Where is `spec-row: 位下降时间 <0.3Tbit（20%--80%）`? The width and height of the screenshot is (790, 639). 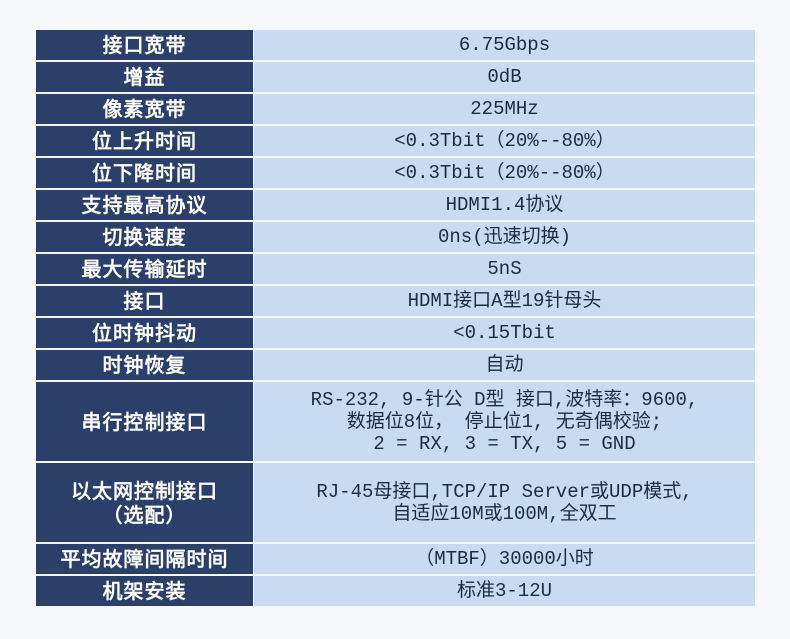
spec-row: 位下降时间 <0.3Tbit（20%--80%） is located at coordinates (395, 173).